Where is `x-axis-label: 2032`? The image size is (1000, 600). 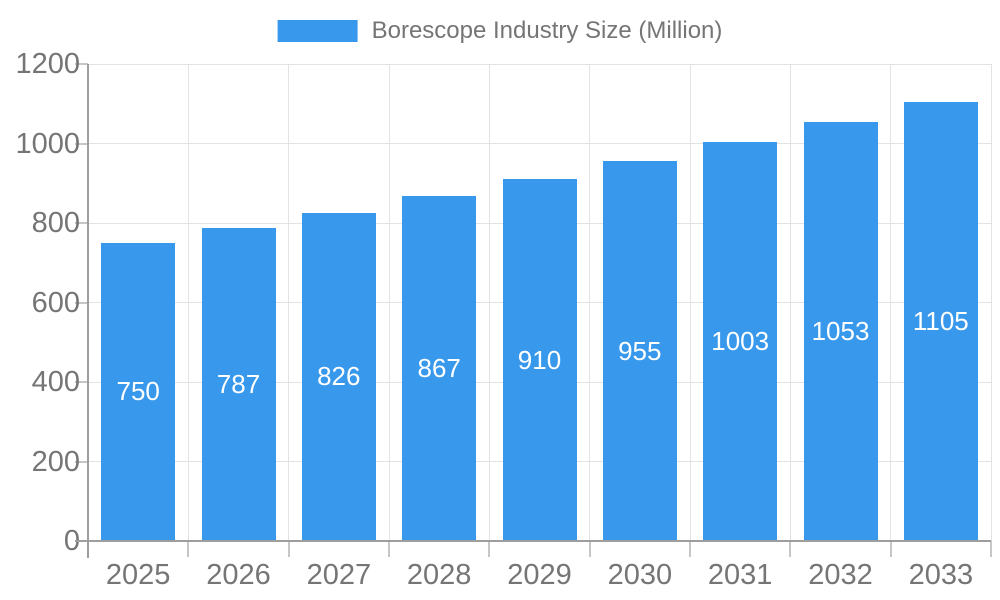
x-axis-label: 2032 is located at coordinates (840, 575).